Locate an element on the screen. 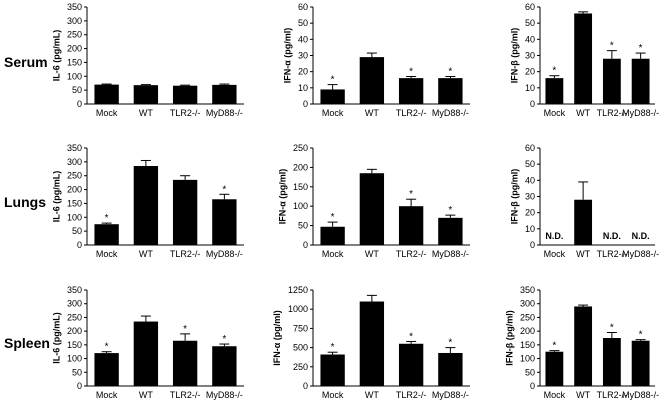 This screenshot has width=662, height=413. row-label-serum: Serum is located at coordinates (26, 62).